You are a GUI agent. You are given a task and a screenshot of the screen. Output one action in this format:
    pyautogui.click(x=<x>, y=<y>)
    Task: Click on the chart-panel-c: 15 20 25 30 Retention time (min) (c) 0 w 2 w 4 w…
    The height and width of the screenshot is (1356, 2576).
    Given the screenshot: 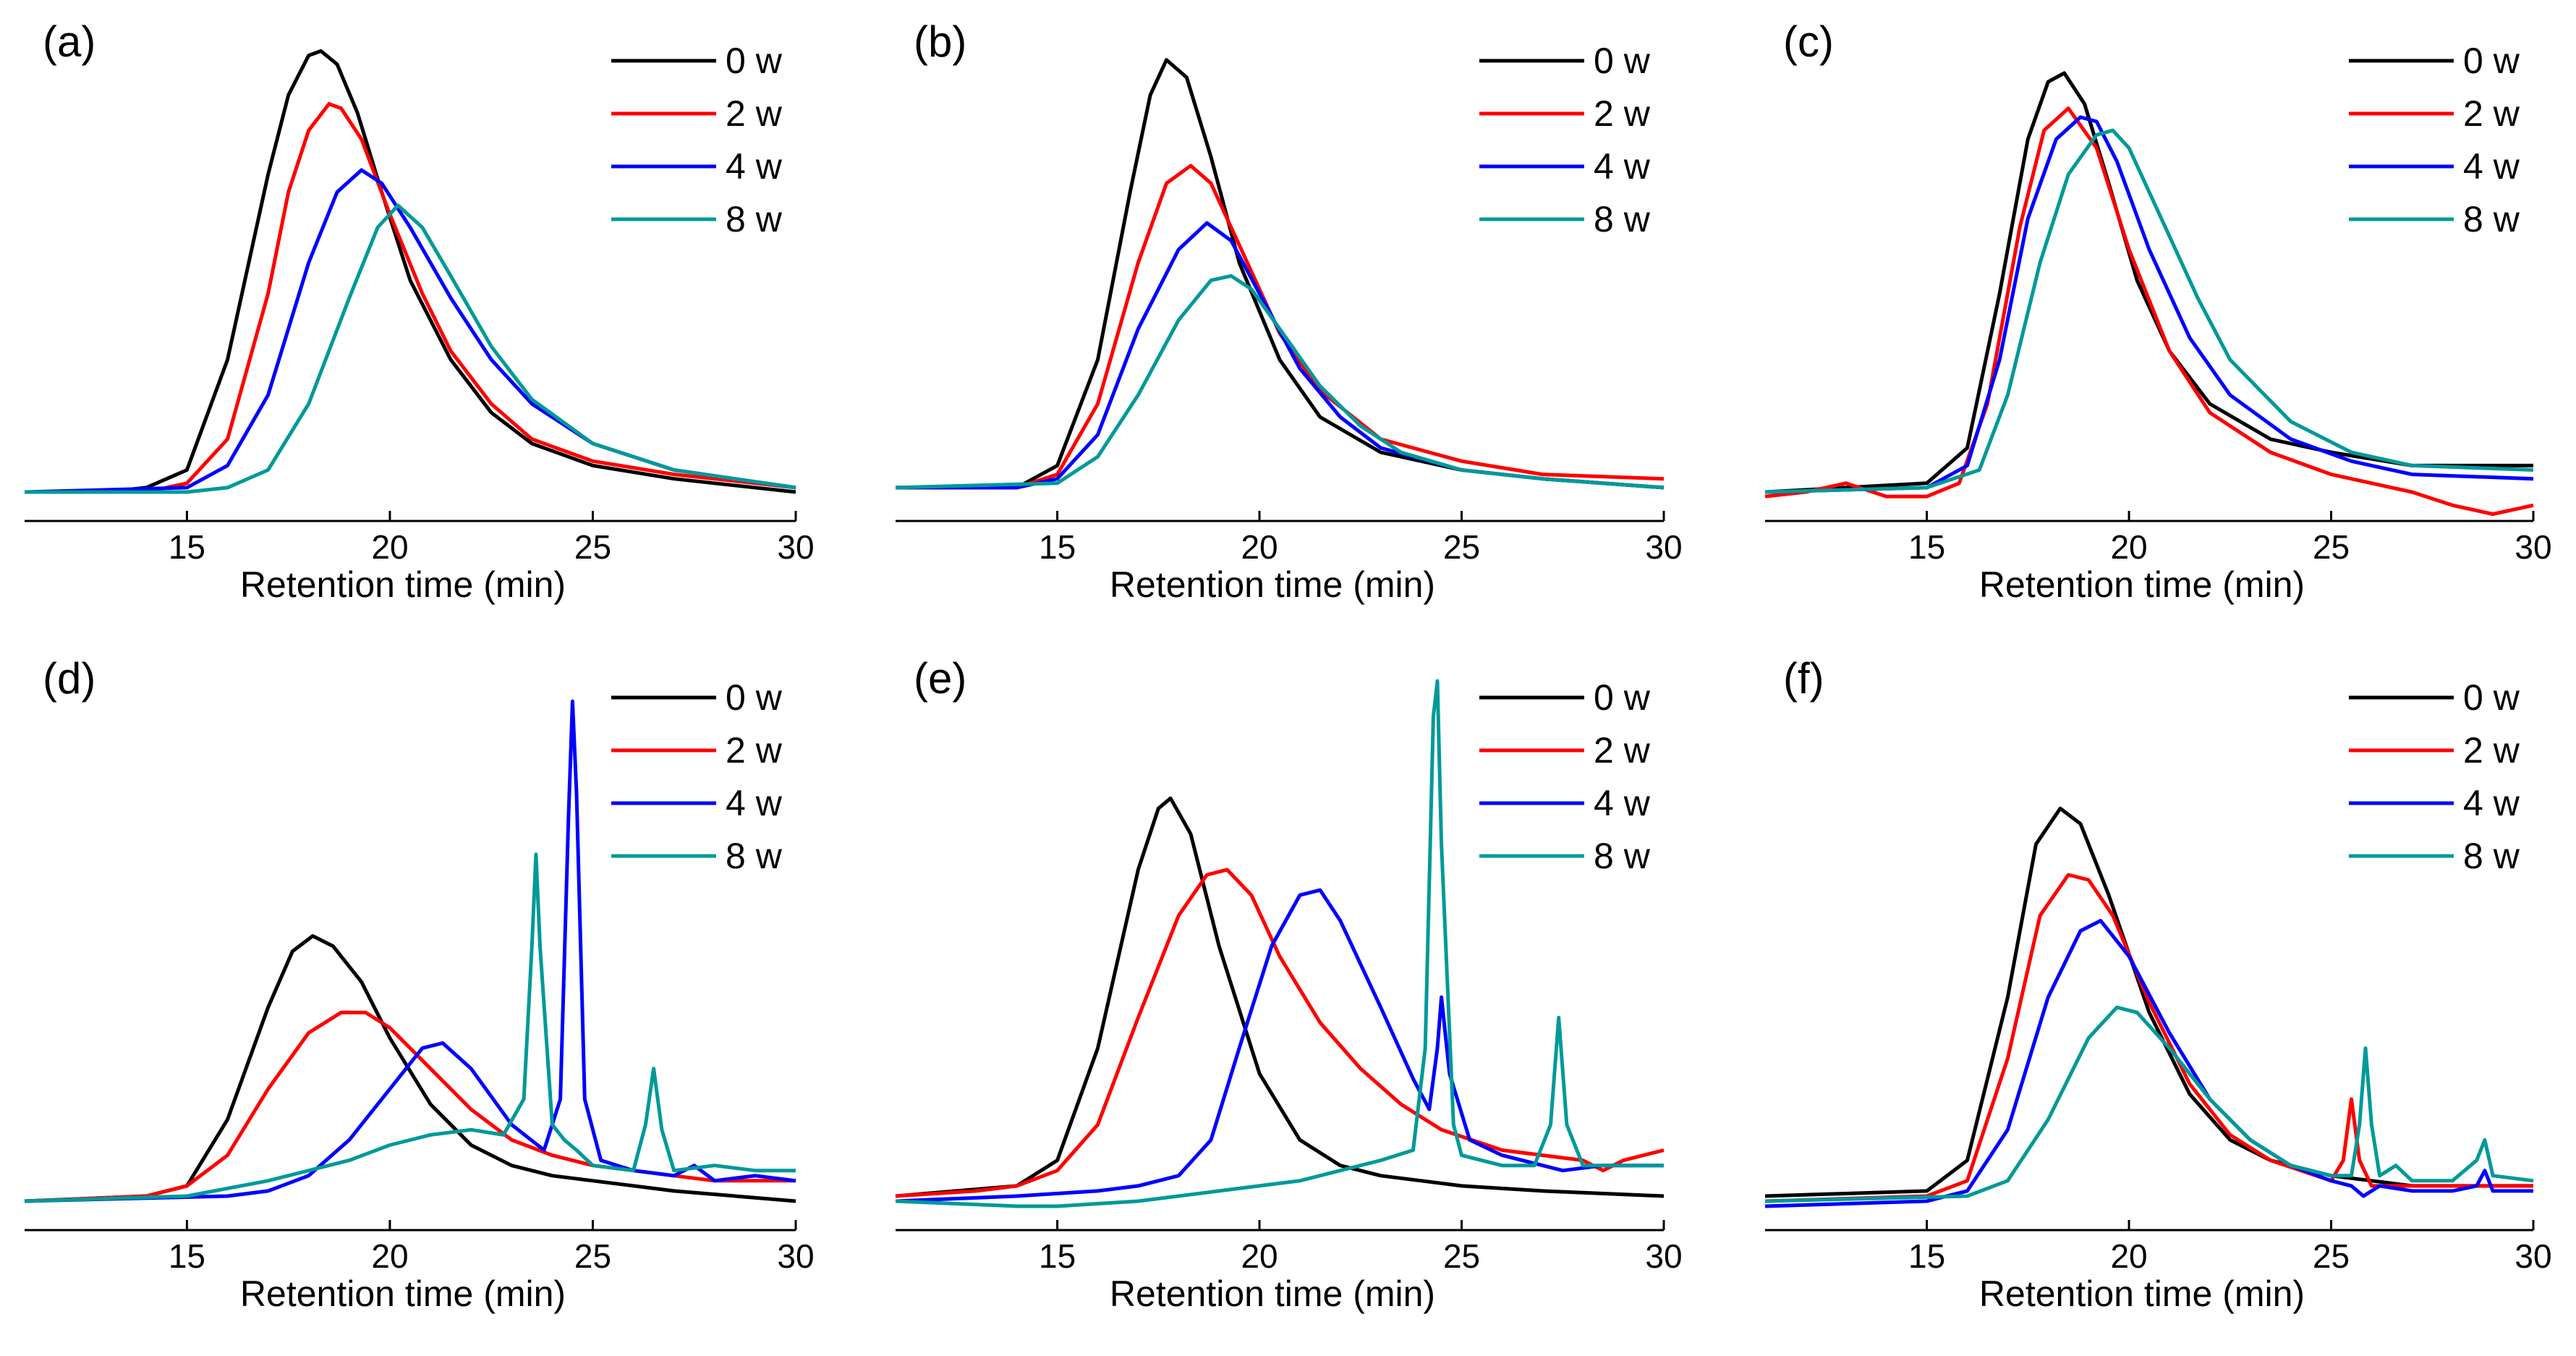 What is the action you would take?
    pyautogui.click(x=2158, y=311)
    